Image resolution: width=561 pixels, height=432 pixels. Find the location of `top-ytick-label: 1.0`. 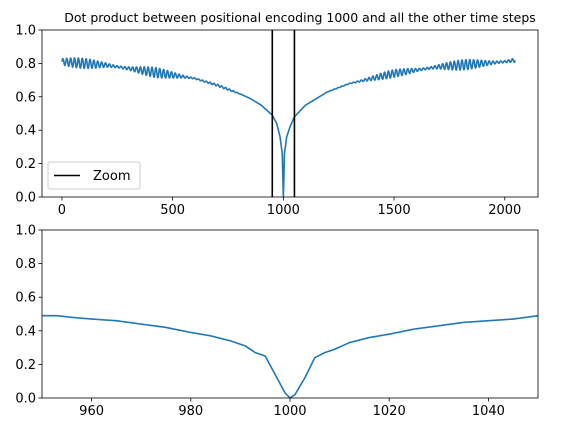

top-ytick-label: 1.0 is located at coordinates (25, 31).